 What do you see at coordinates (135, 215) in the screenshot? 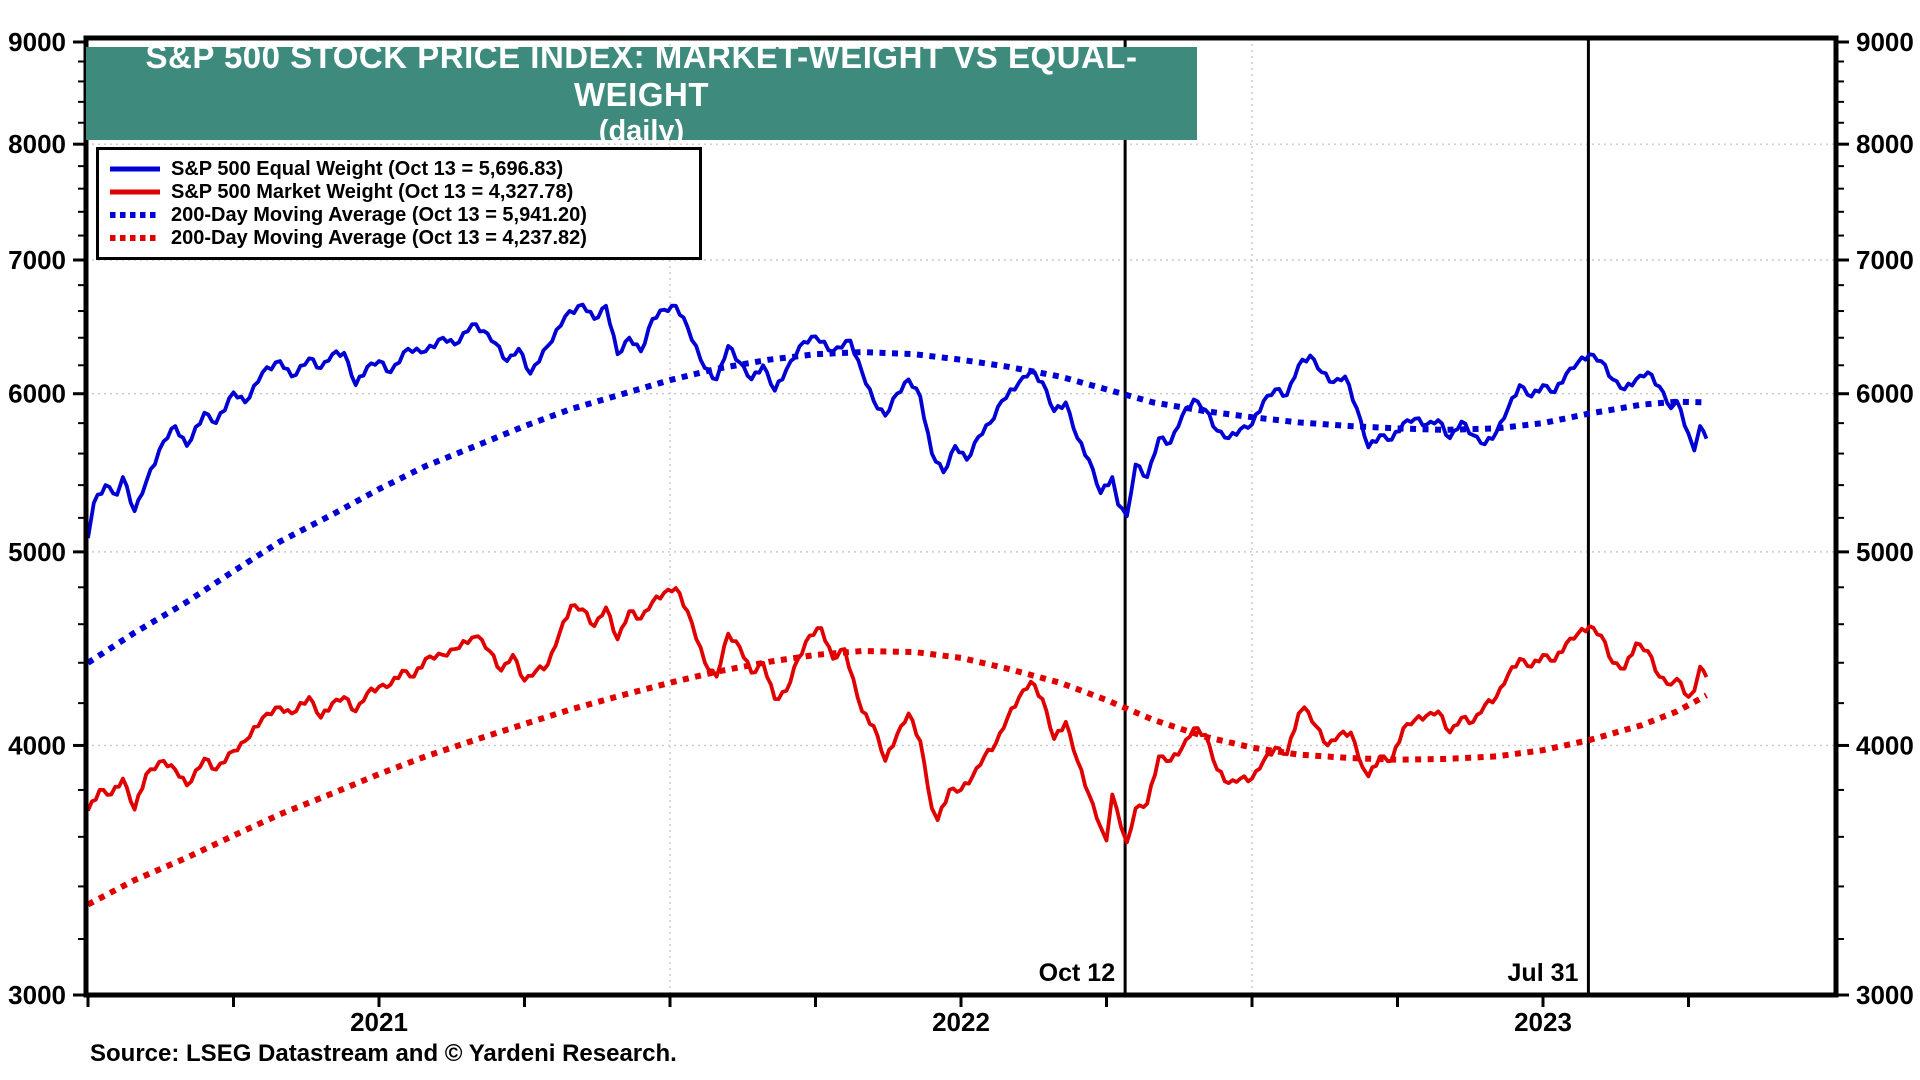
I see `legend-swatch-blue-dotted-icon` at bounding box center [135, 215].